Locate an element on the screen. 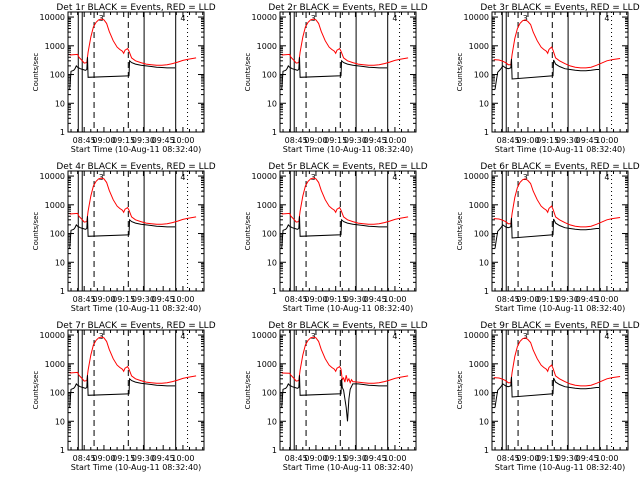 The width and height of the screenshot is (640, 480). panel-title: Det 6r BLACK = Events, RED = LLD is located at coordinates (559, 167).